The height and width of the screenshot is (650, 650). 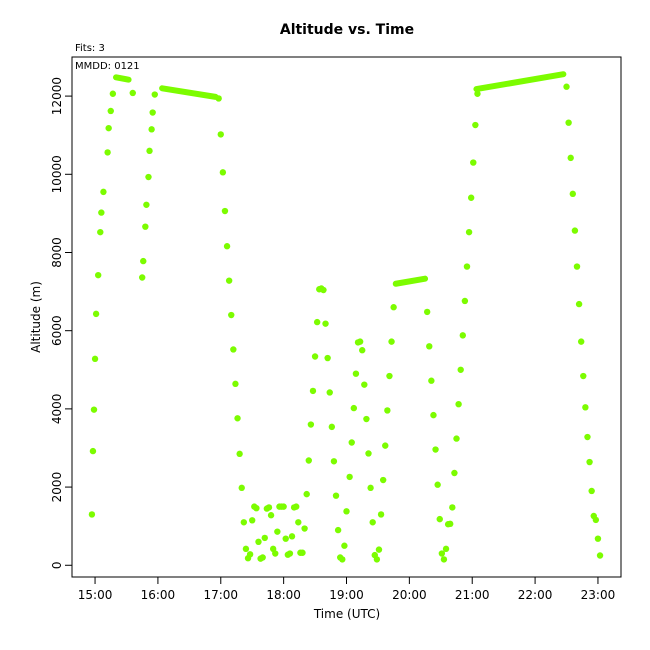 I want to click on y-tick-label: 2000, so click(x=57, y=487).